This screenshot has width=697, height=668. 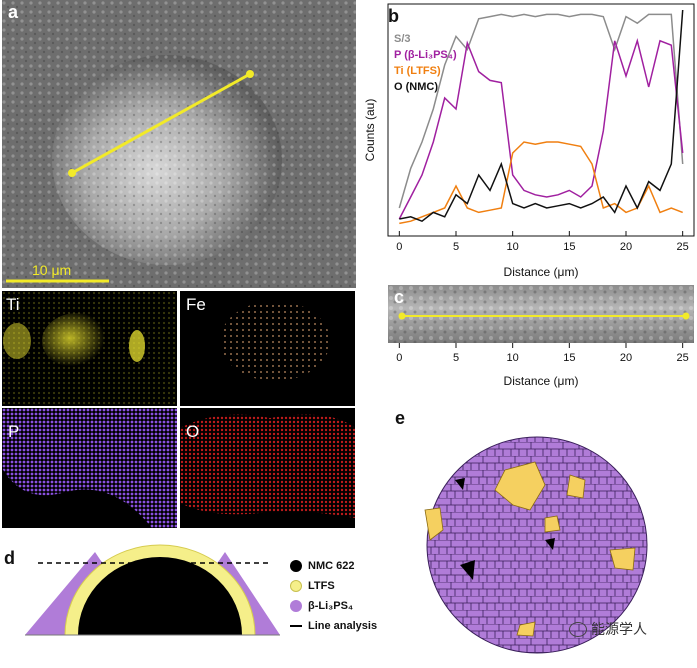 I want to click on map-label-fe: Fe, so click(x=196, y=304).